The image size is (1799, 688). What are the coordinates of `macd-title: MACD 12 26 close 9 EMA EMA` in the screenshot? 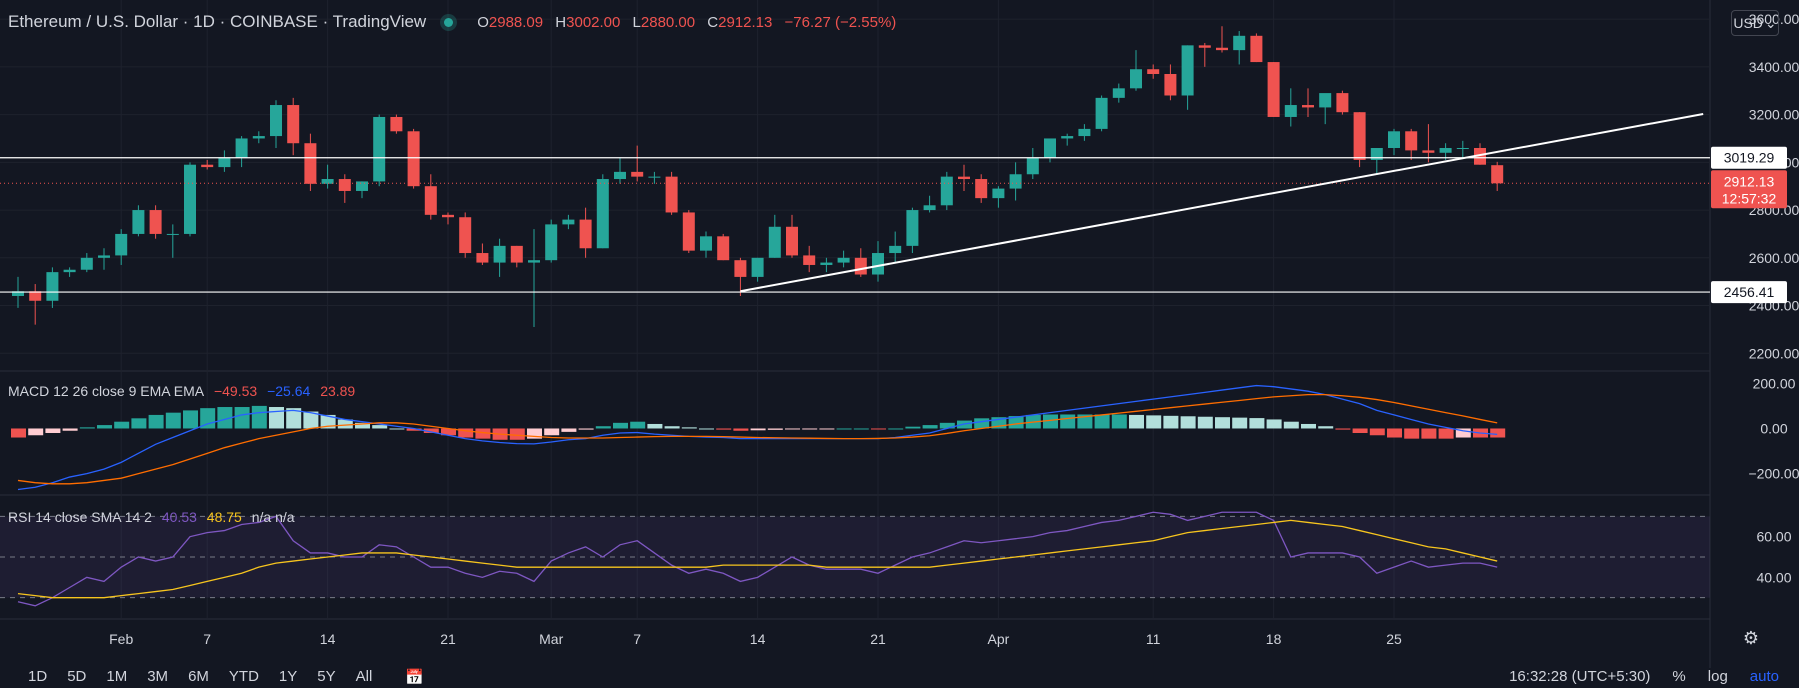 It's located at (106, 391).